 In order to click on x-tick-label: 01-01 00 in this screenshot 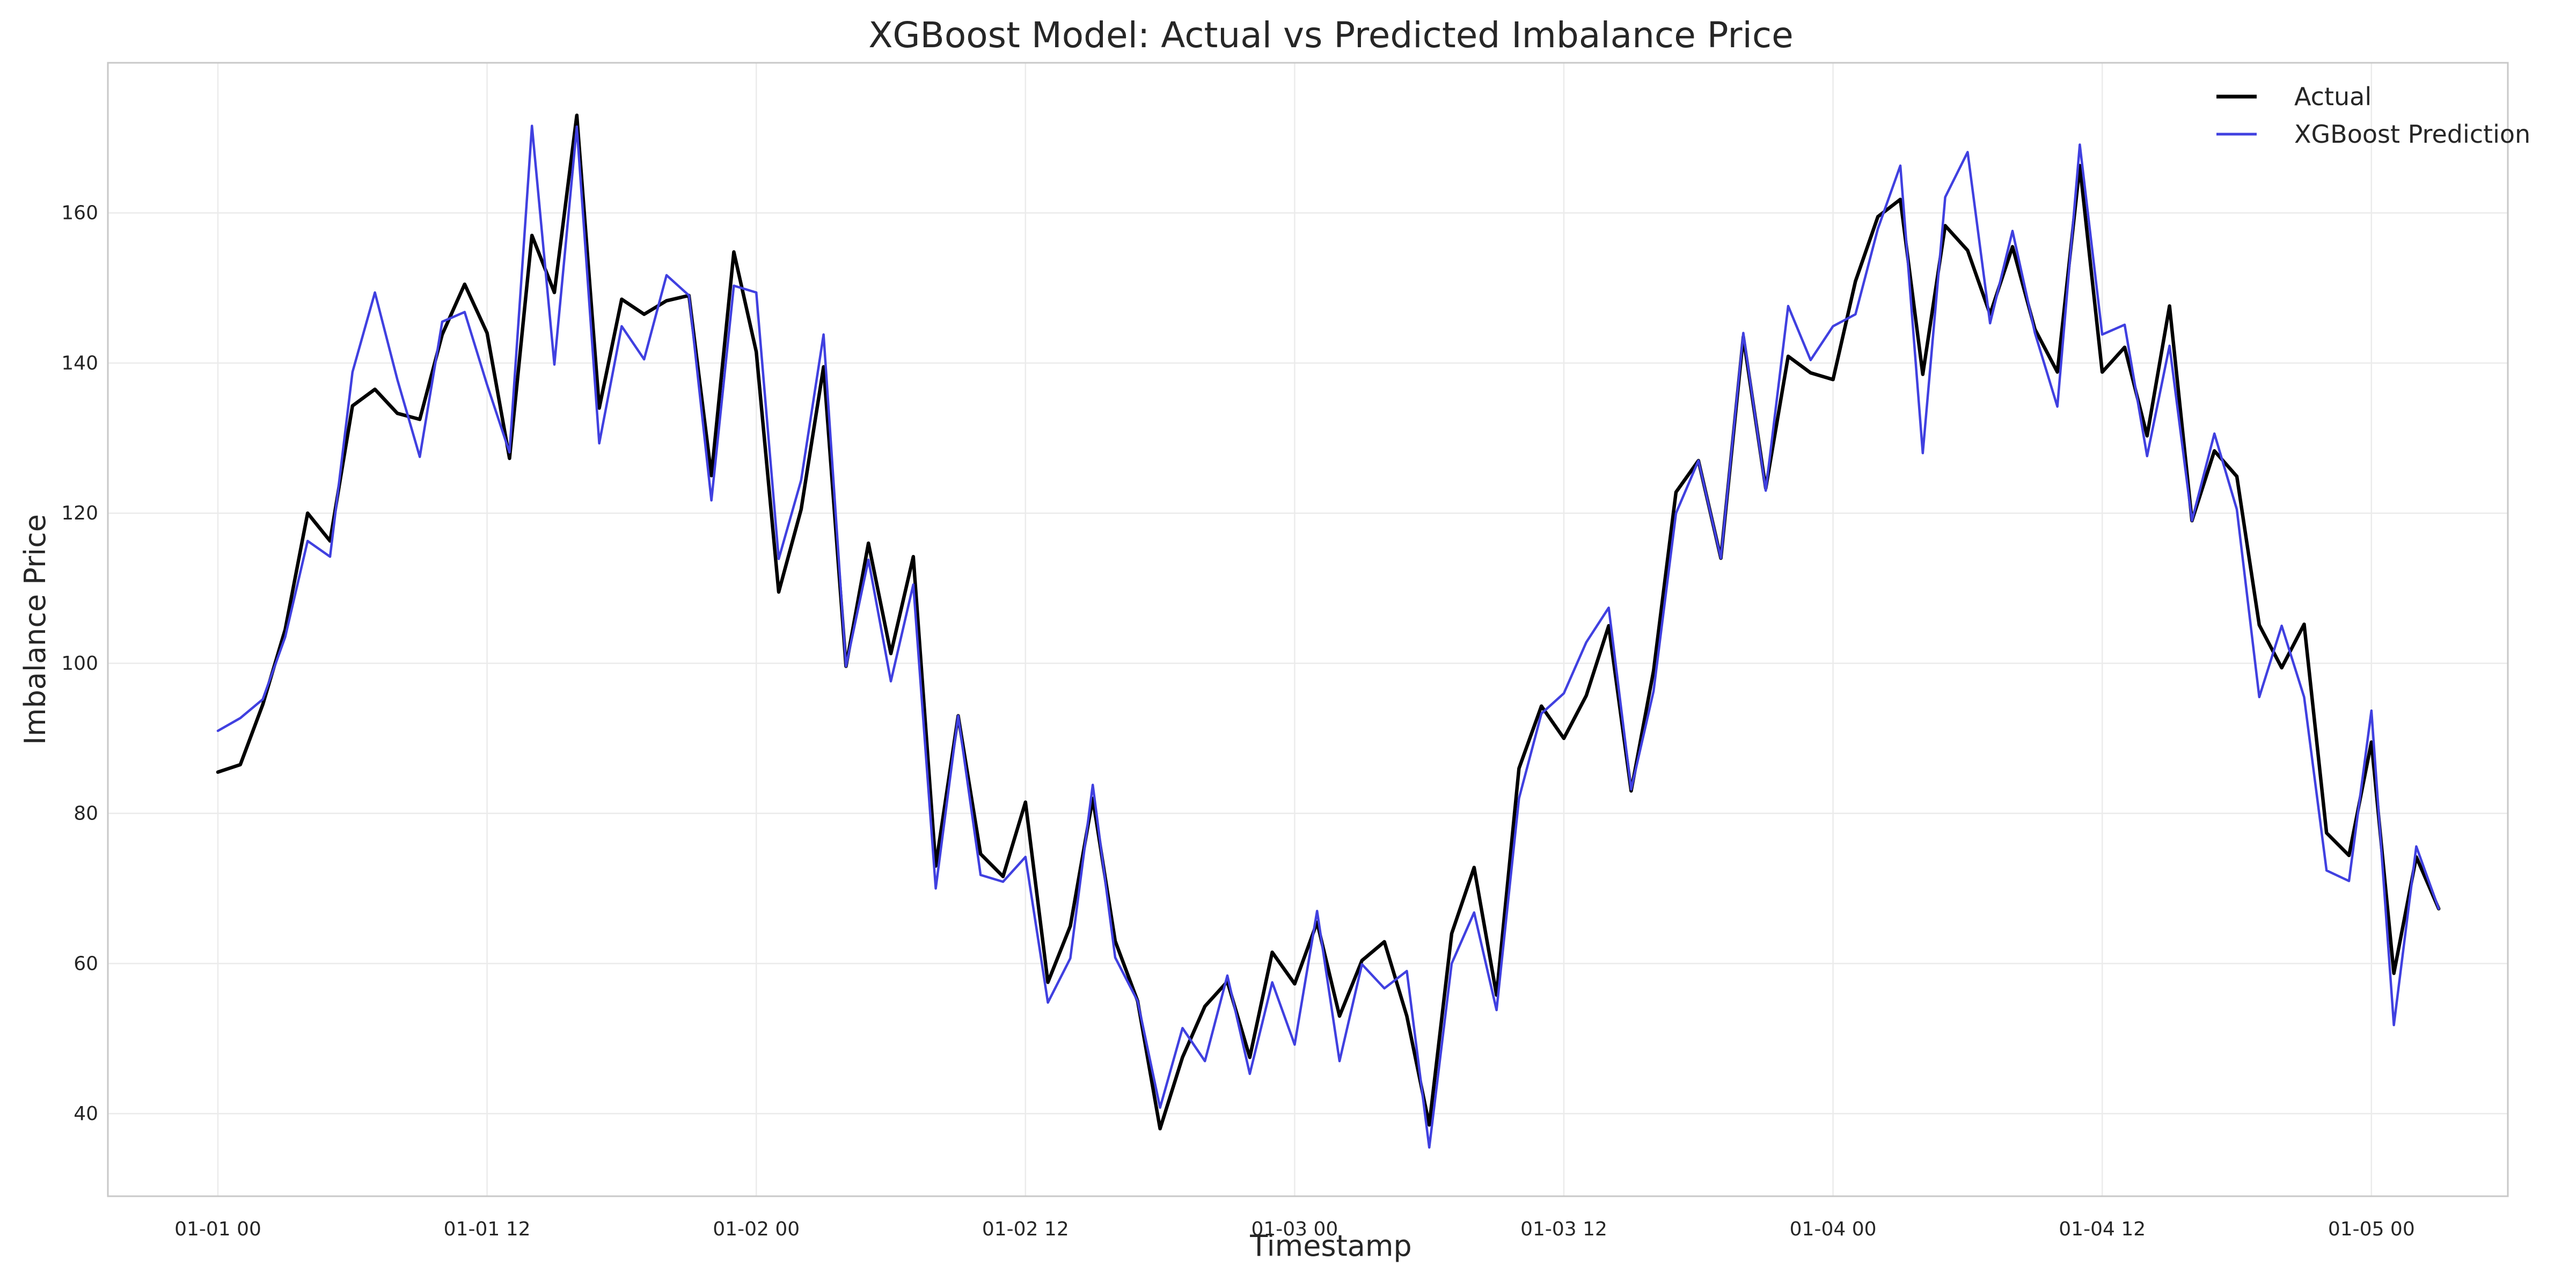, I will do `click(217, 1229)`.